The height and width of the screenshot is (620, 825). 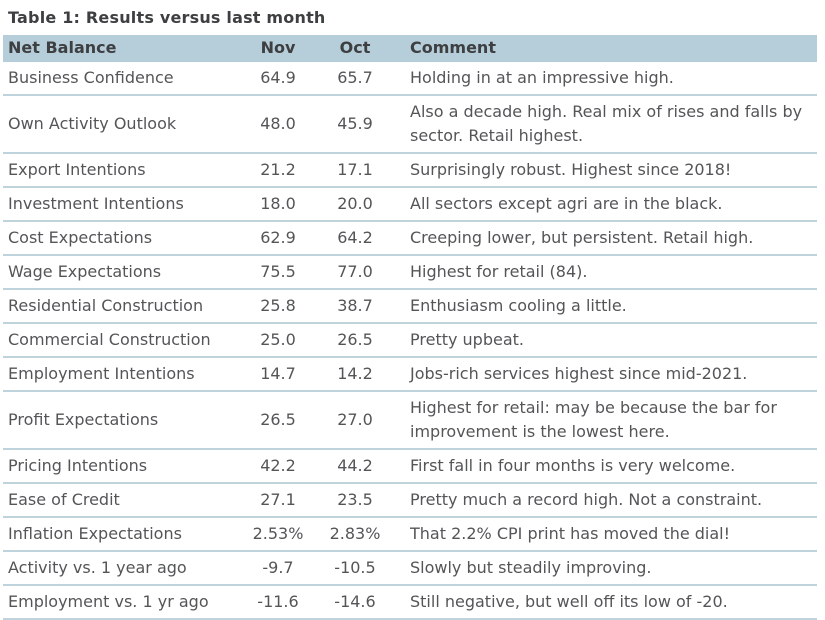 I want to click on oct-value-cell: 23.5, so click(x=355, y=500).